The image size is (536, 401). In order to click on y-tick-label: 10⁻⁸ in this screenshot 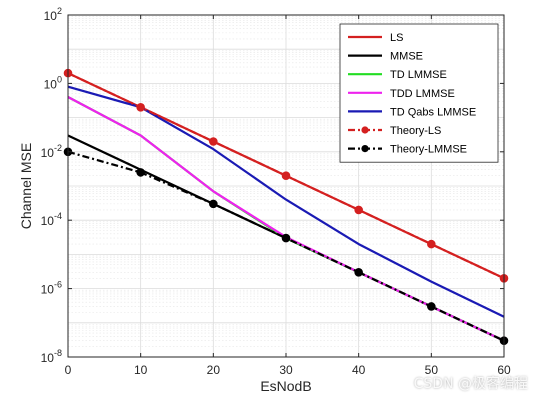, I will do `click(51, 356)`.